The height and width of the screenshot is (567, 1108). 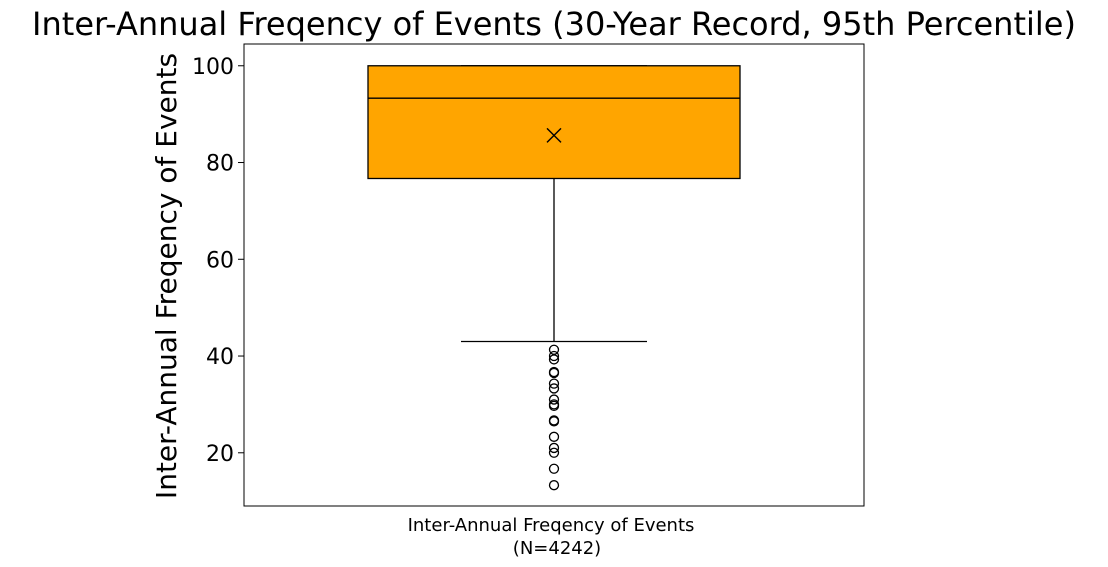 I want to click on y-tick-label: 40, so click(x=220, y=357).